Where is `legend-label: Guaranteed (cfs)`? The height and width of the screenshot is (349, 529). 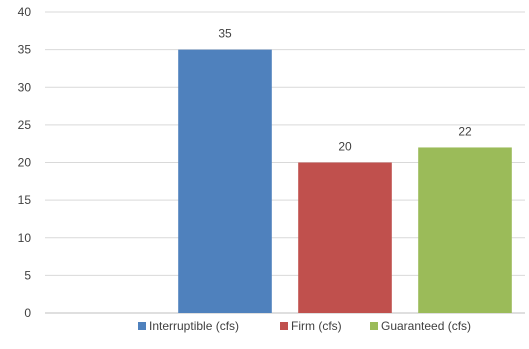
legend-label: Guaranteed (cfs) is located at coordinates (426, 326).